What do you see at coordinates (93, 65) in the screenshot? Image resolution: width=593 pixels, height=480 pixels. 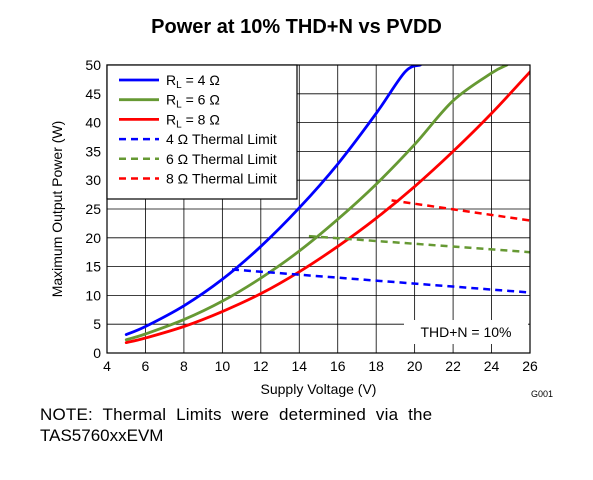 I see `y-tick-label: 50` at bounding box center [93, 65].